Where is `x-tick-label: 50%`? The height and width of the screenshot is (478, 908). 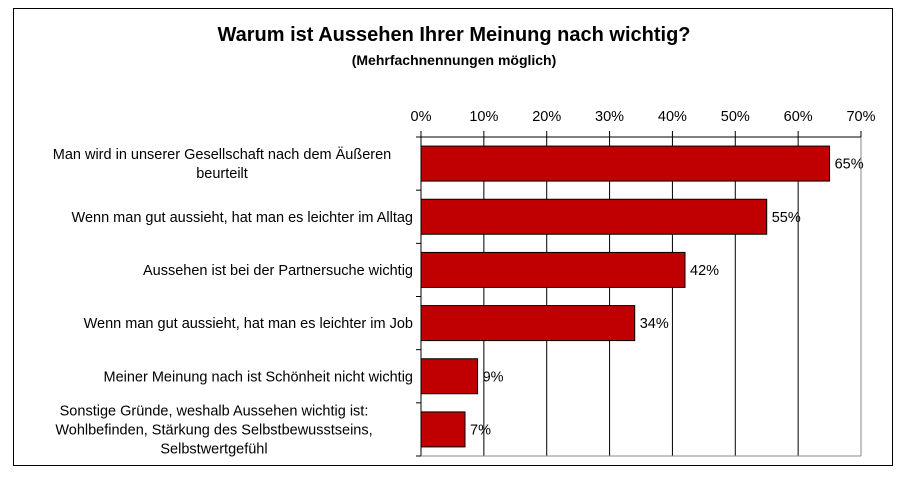
x-tick-label: 50% is located at coordinates (735, 117).